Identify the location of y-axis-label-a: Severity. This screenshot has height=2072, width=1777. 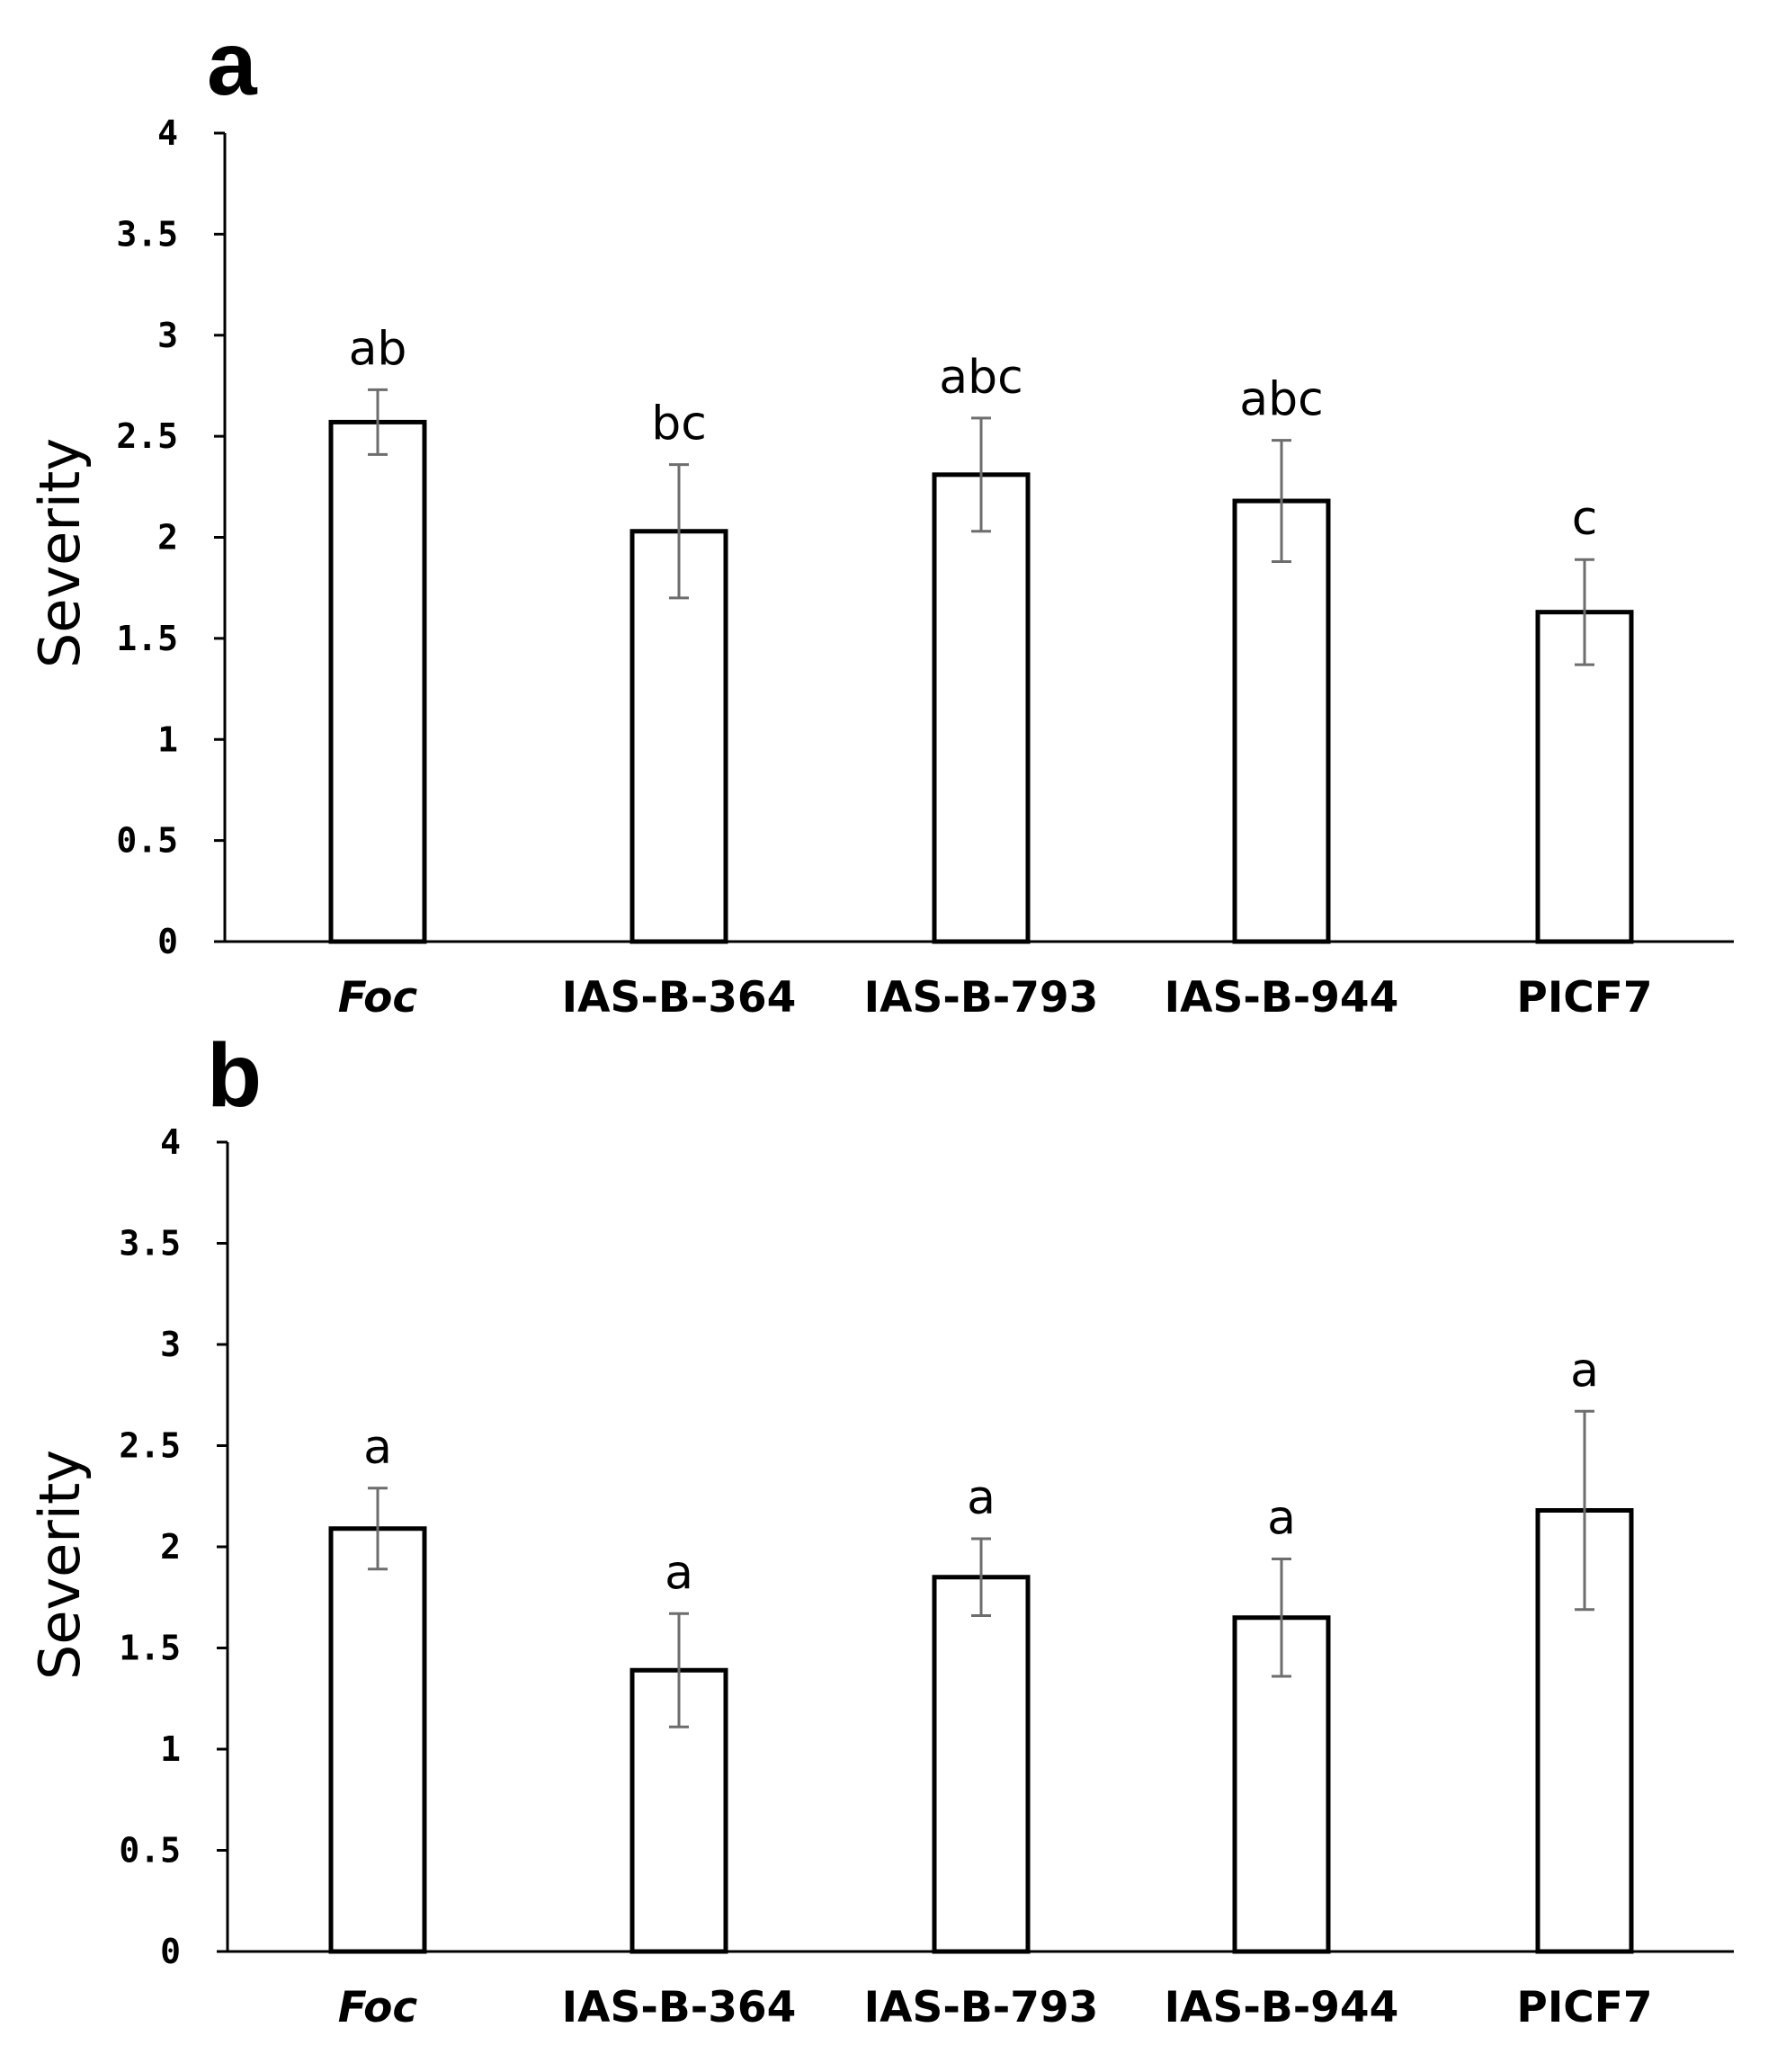
(60, 553).